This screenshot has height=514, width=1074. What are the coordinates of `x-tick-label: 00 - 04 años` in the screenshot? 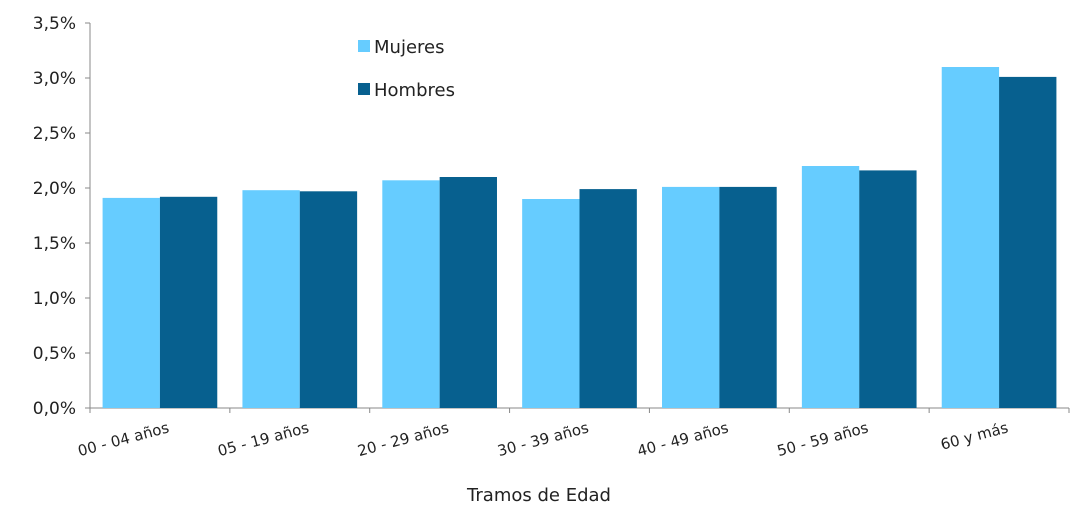 It's located at (123, 439).